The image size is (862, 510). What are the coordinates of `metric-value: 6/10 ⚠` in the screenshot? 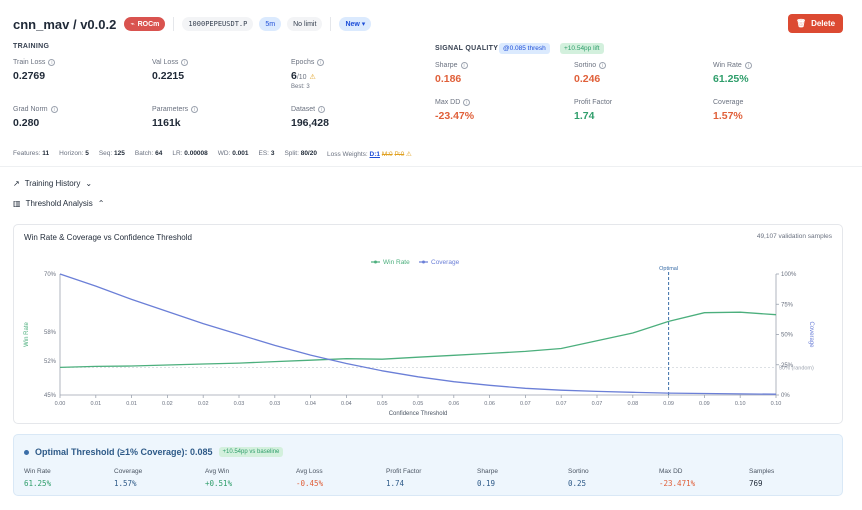 It's located at (307, 76).